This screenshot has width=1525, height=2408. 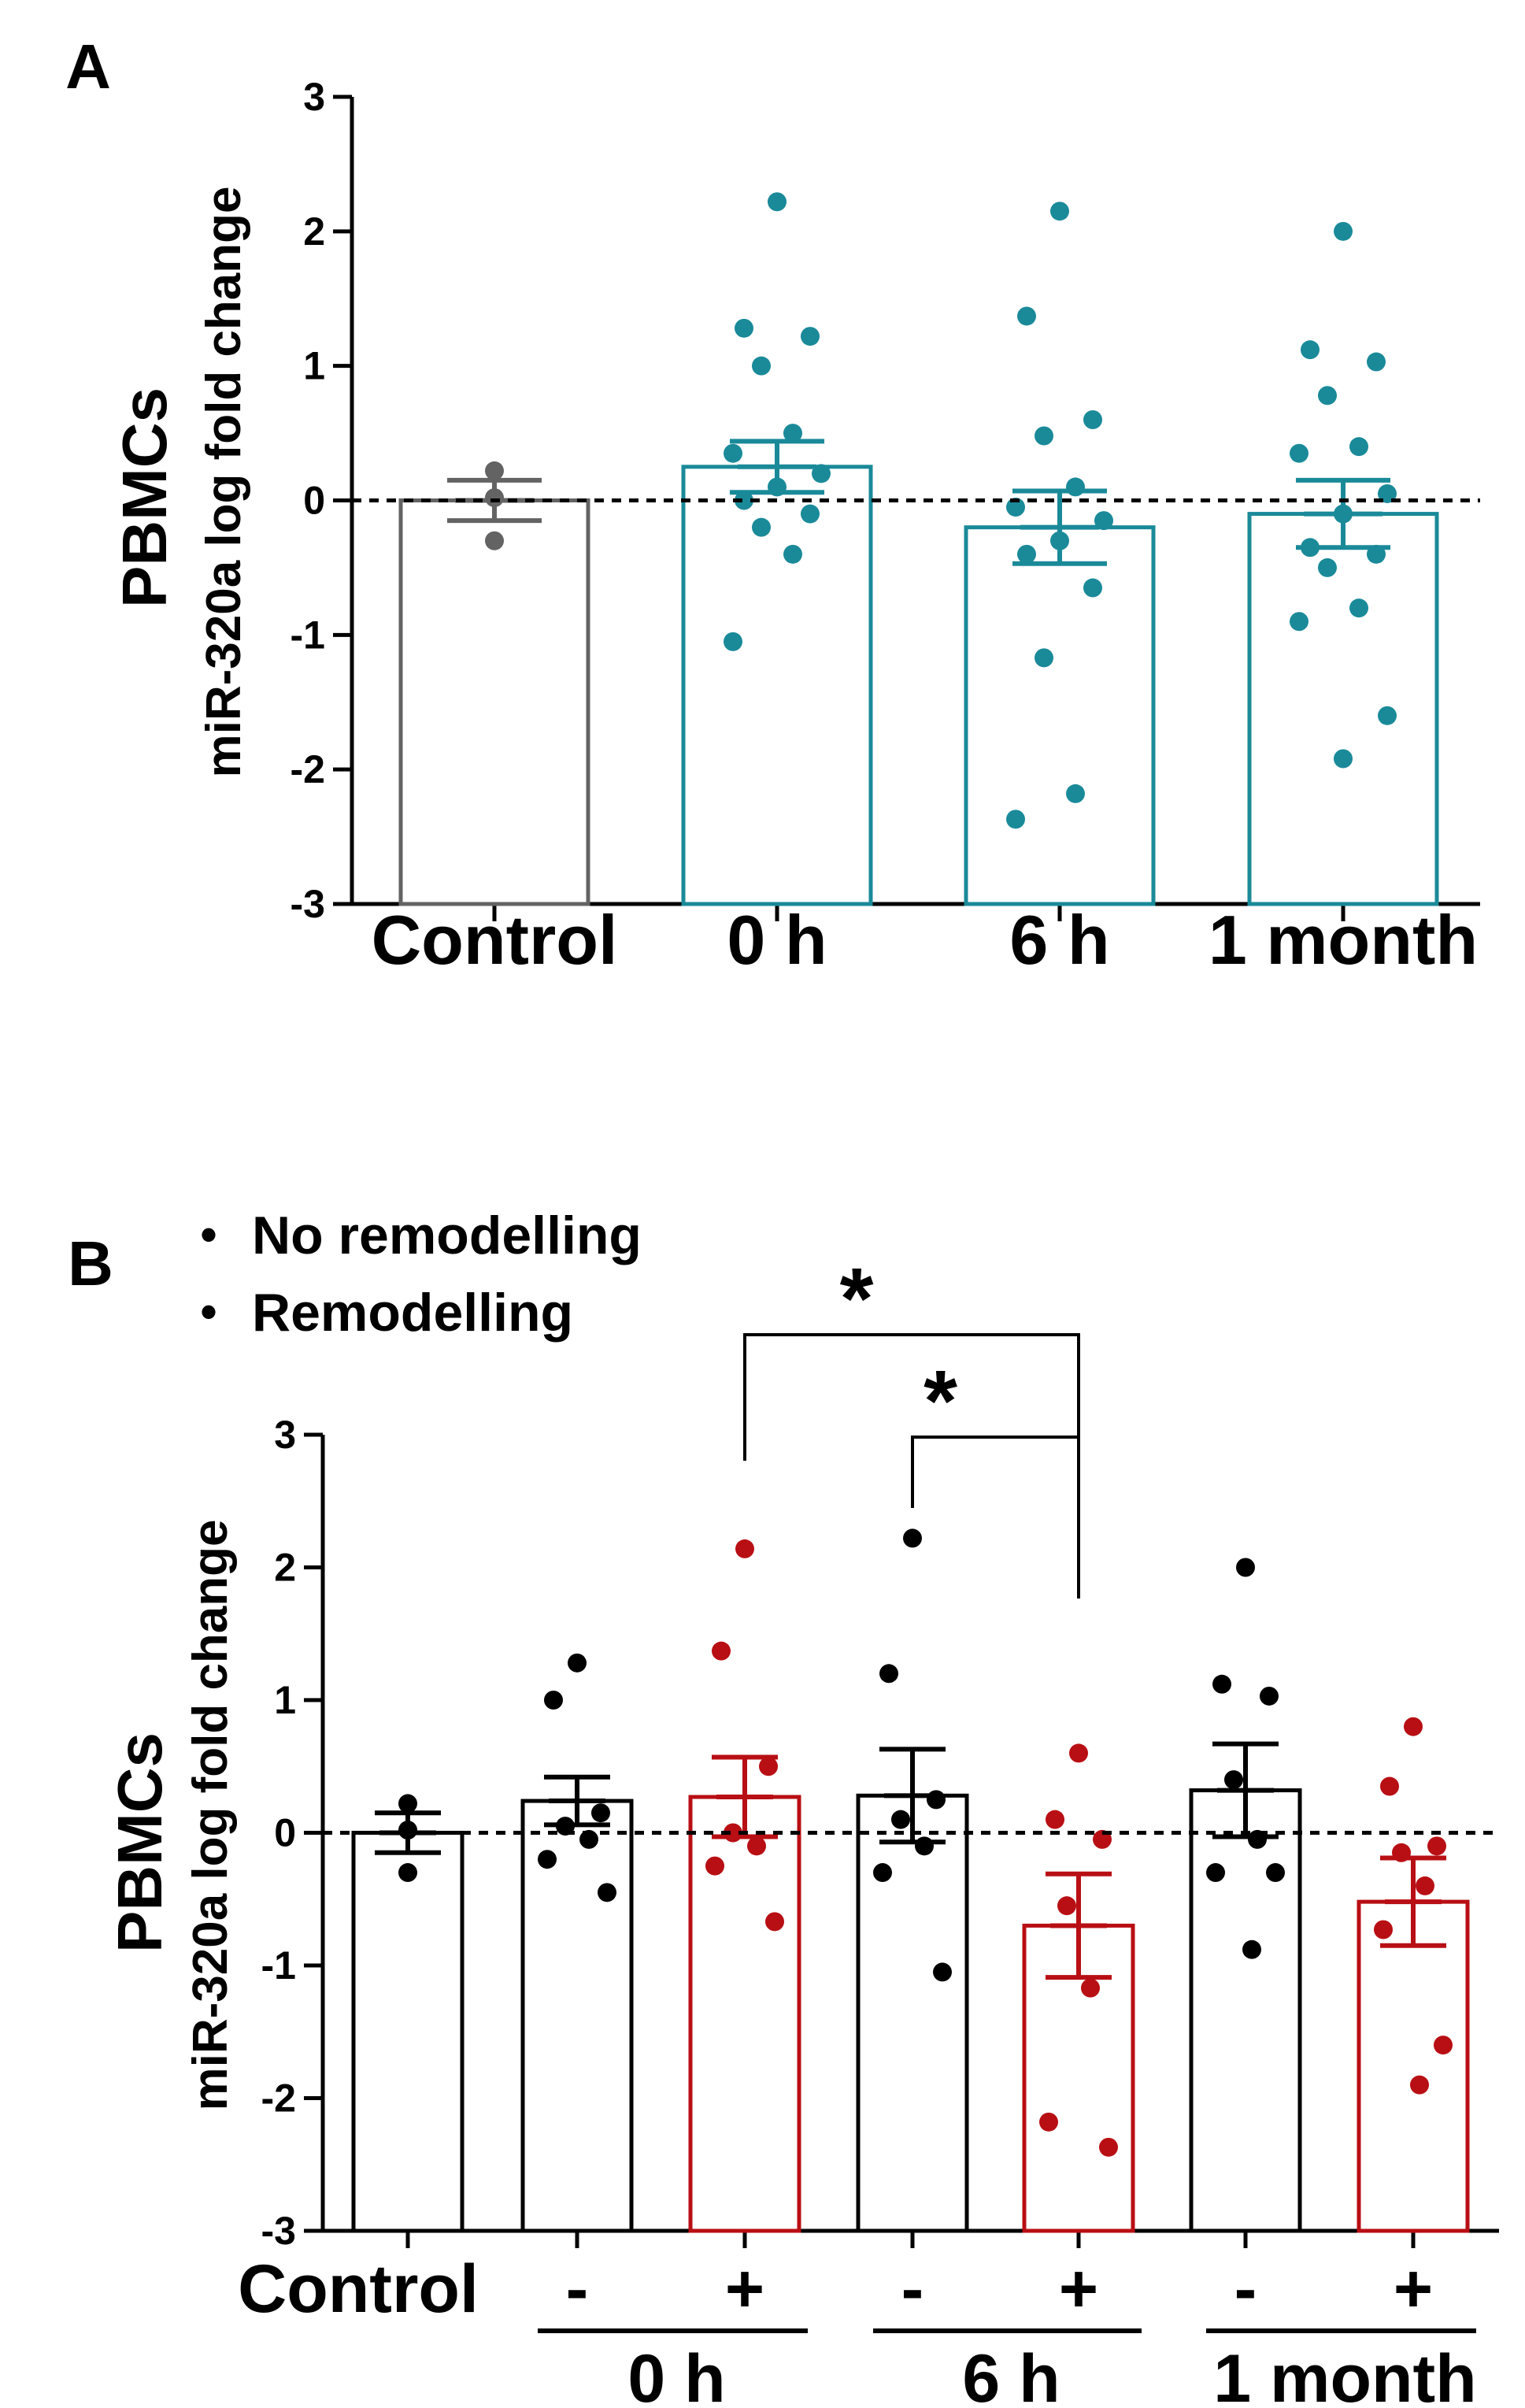 What do you see at coordinates (1011, 2374) in the screenshot?
I see `group-label: 6 h` at bounding box center [1011, 2374].